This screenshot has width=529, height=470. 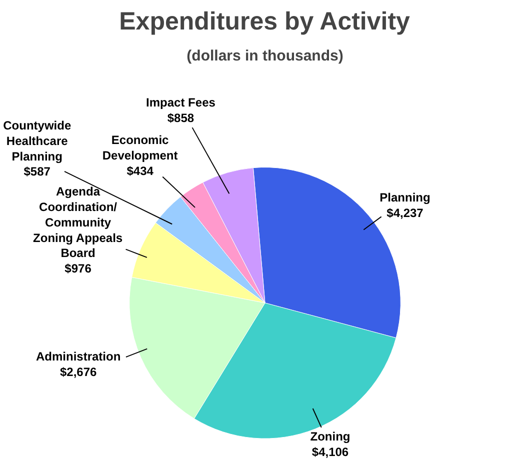 What do you see at coordinates (78, 269) in the screenshot?
I see `data-label: $976` at bounding box center [78, 269].